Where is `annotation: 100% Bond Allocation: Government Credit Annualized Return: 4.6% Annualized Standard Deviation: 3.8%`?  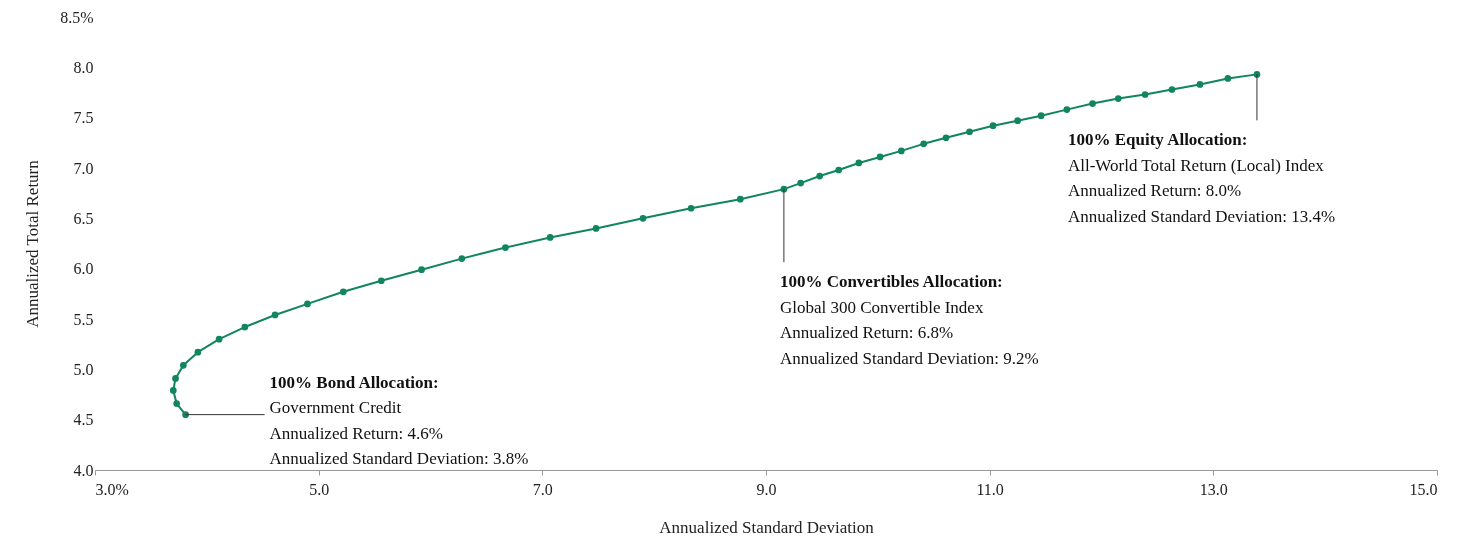 annotation: 100% Bond Allocation: Government Credit Annualized Return: 4.6% Annualized Standard Deviation: 3.8% is located at coordinates (399, 420).